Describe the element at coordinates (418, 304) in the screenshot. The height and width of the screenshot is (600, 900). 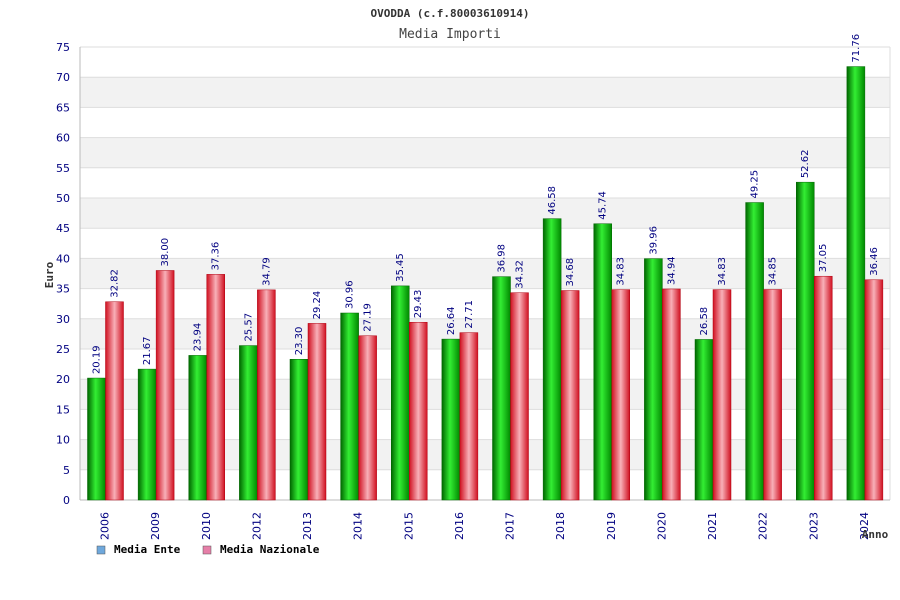
I see `data-label-nazionale-2015: 29.43` at that location.